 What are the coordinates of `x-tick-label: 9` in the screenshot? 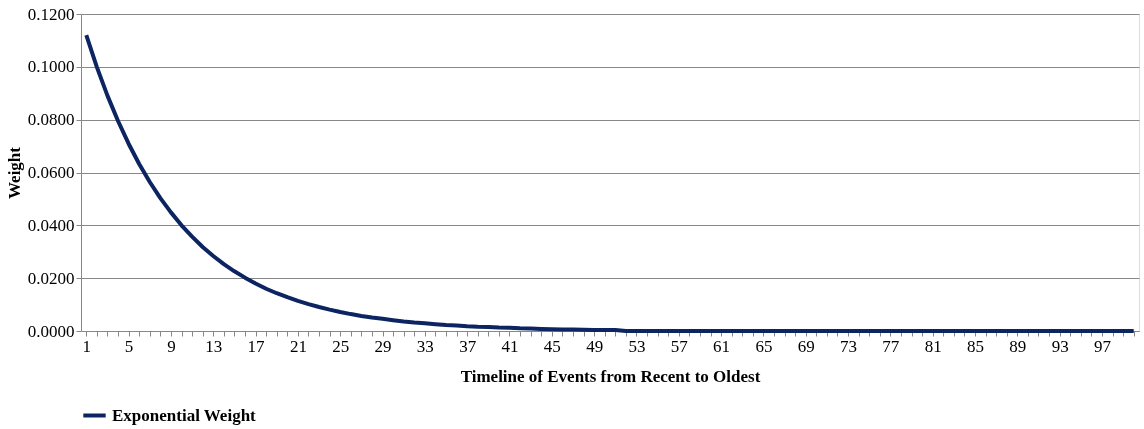 It's located at (171, 346).